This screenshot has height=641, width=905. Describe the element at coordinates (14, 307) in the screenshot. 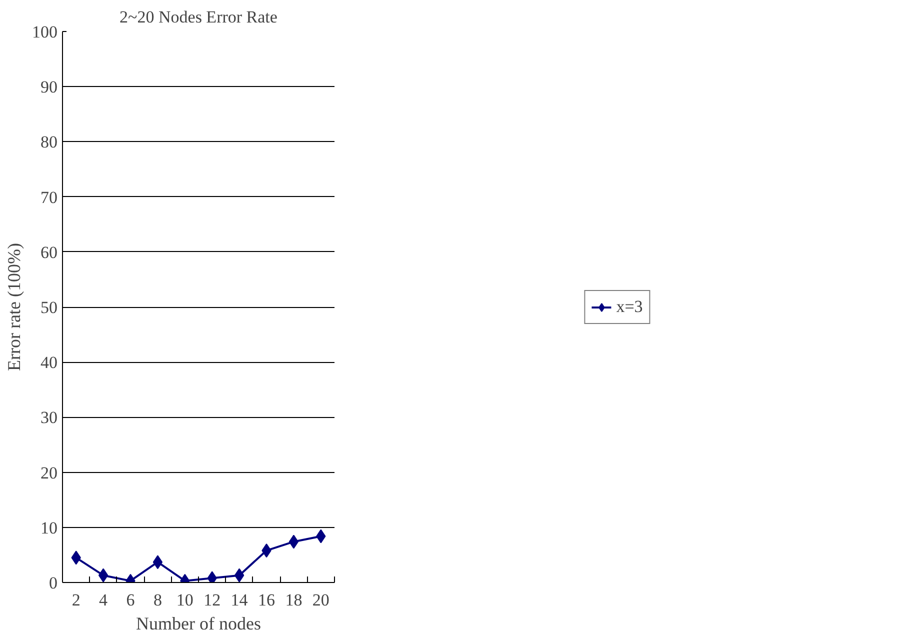

I see `y-axis-title: Error rate (100%)` at that location.